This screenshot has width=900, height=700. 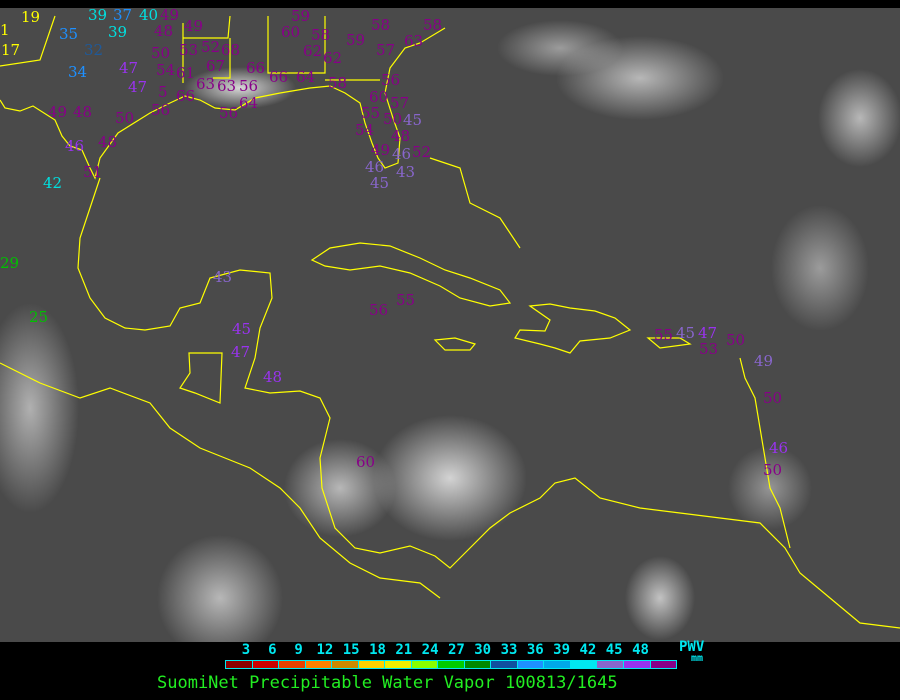 What do you see at coordinates (298, 650) in the screenshot?
I see `legend-tick: 9` at bounding box center [298, 650].